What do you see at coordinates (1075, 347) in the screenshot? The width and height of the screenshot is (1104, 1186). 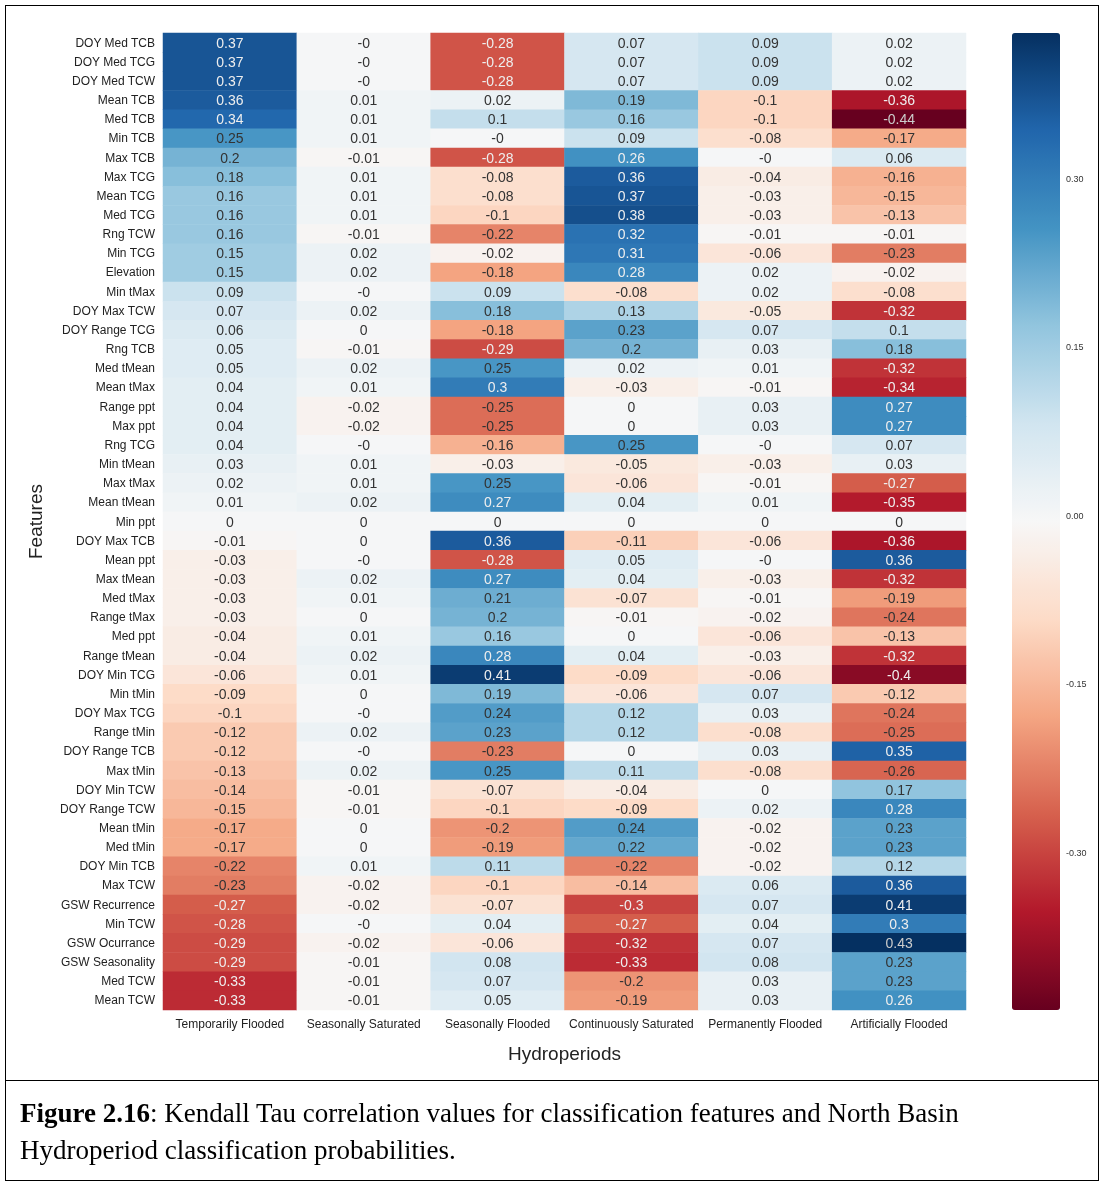 I see `color-bar-label: 0.15` at bounding box center [1075, 347].